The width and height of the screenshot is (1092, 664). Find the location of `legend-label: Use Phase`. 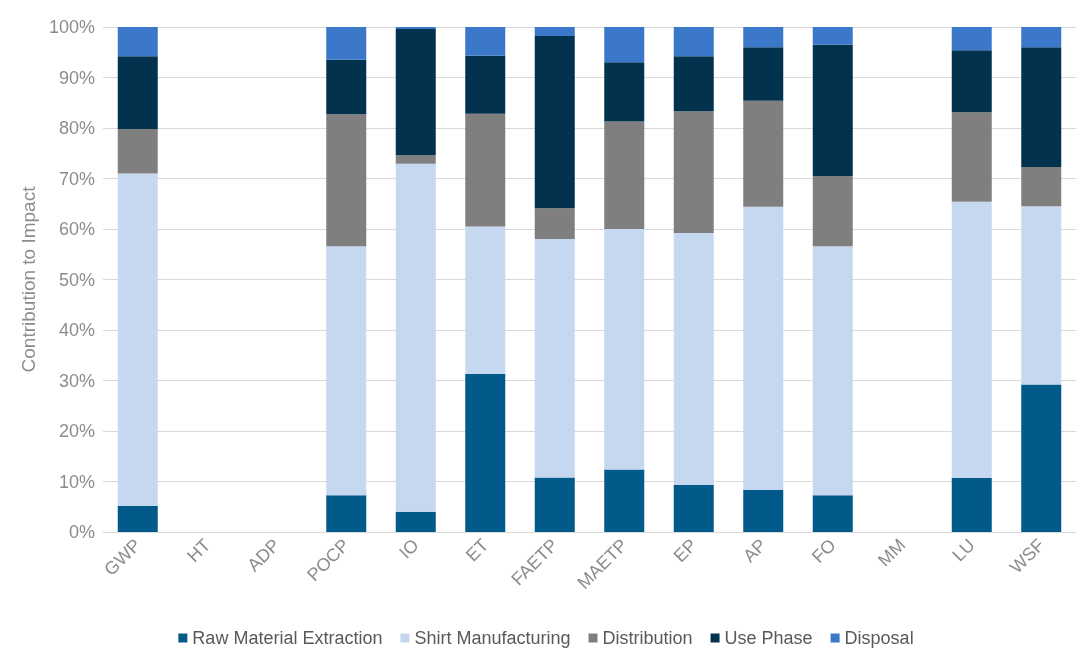

legend-label: Use Phase is located at coordinates (768, 638).